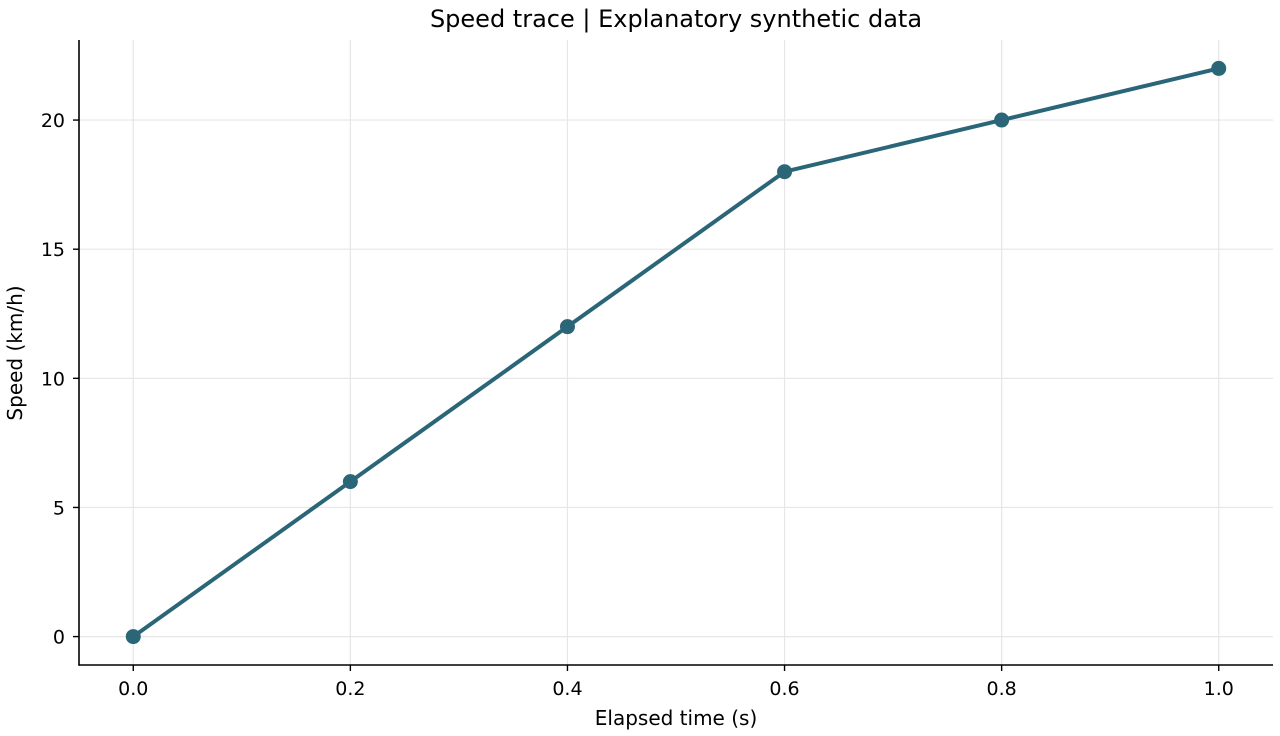 The image size is (1280, 736). I want to click on y-ticks: 0 5 10 15 20, so click(60, 379).